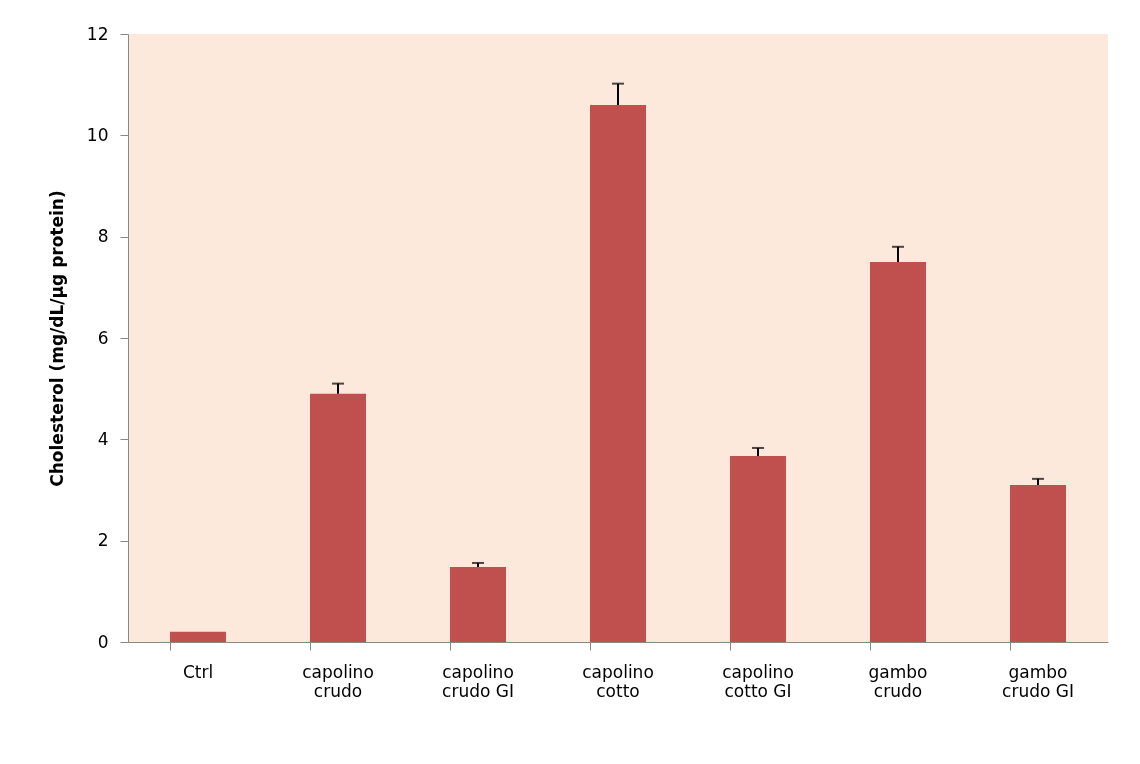 This screenshot has width=1140, height=764. Describe the element at coordinates (103, 236) in the screenshot. I see `y-tick-label: 8` at that location.